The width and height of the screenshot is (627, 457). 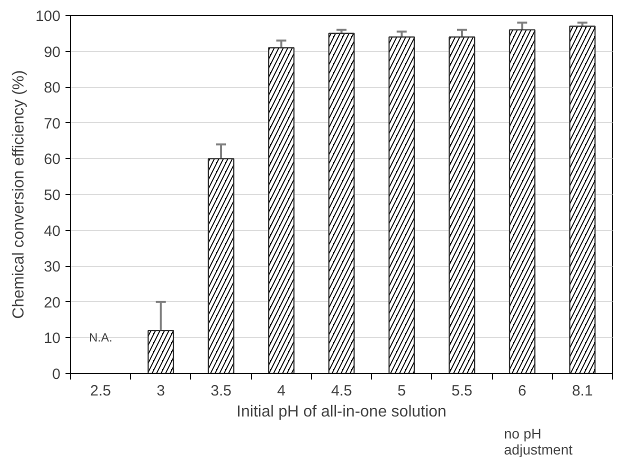 I want to click on x-tick-label: 5, so click(x=402, y=391).